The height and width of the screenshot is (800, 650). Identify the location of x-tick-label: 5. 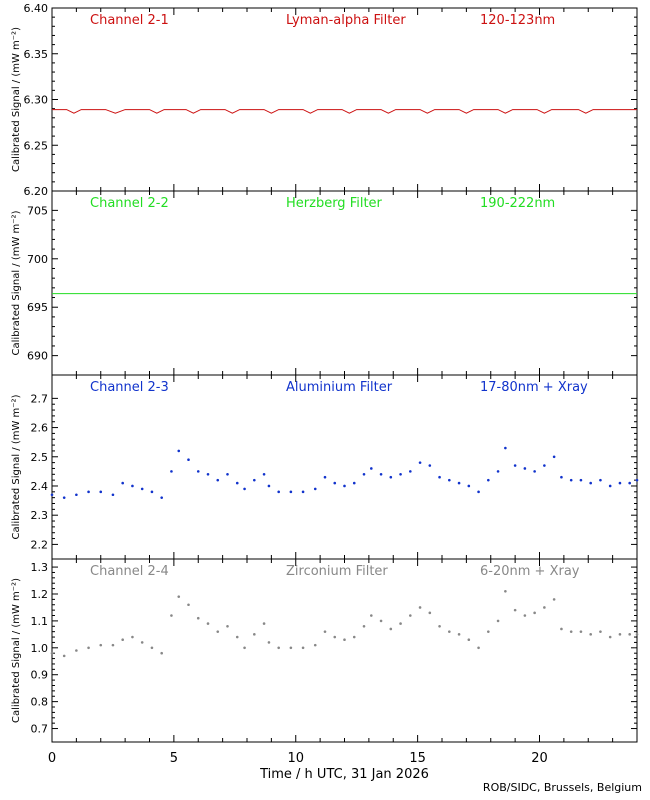
(174, 758).